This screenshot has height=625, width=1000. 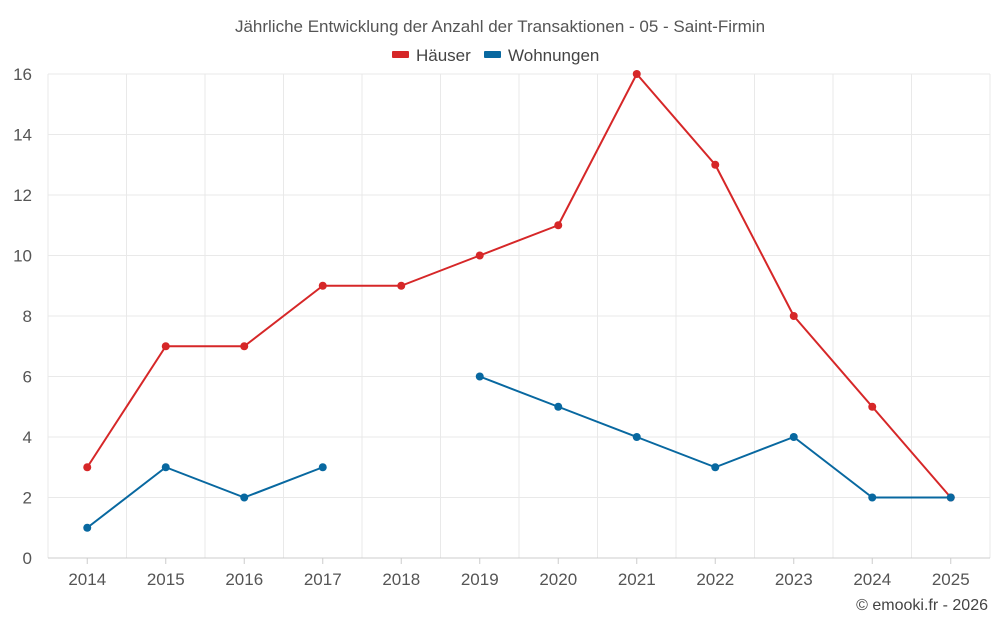 What do you see at coordinates (205, 497) in the screenshot?
I see `series-line-wohnungen` at bounding box center [205, 497].